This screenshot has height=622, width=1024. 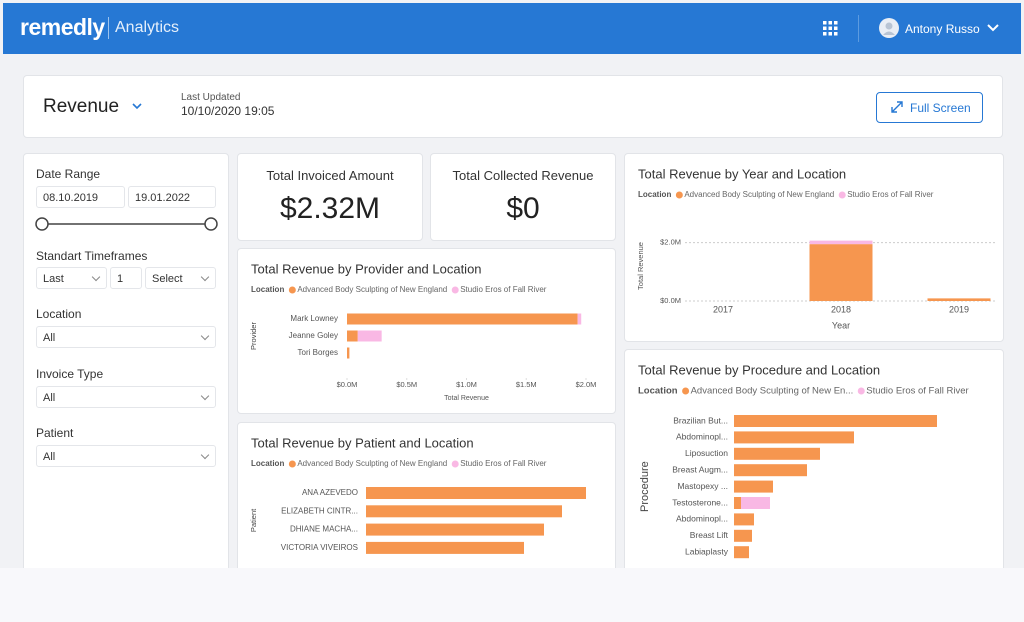 What do you see at coordinates (841, 309) in the screenshot?
I see `x-tick-label: 2018` at bounding box center [841, 309].